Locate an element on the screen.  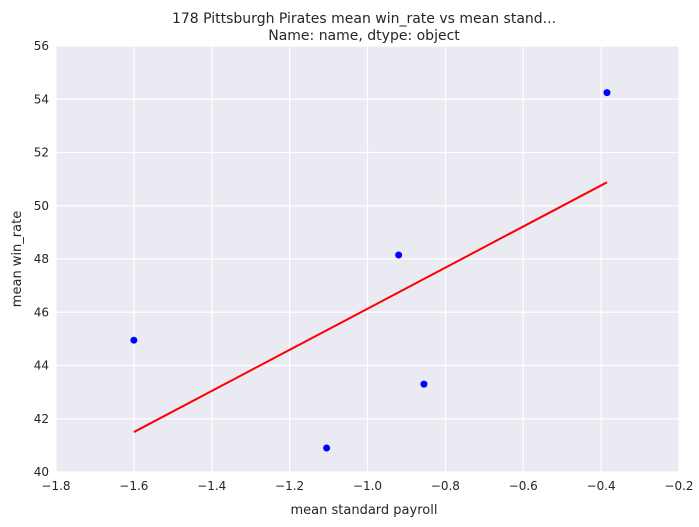
y-tick-label: 50 is located at coordinates (41, 206).